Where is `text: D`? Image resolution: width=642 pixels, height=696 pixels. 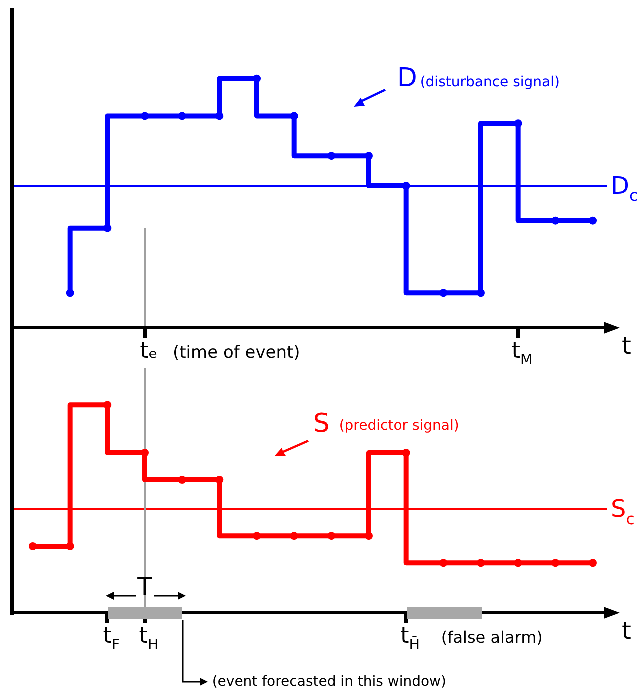
text: D is located at coordinates (407, 78).